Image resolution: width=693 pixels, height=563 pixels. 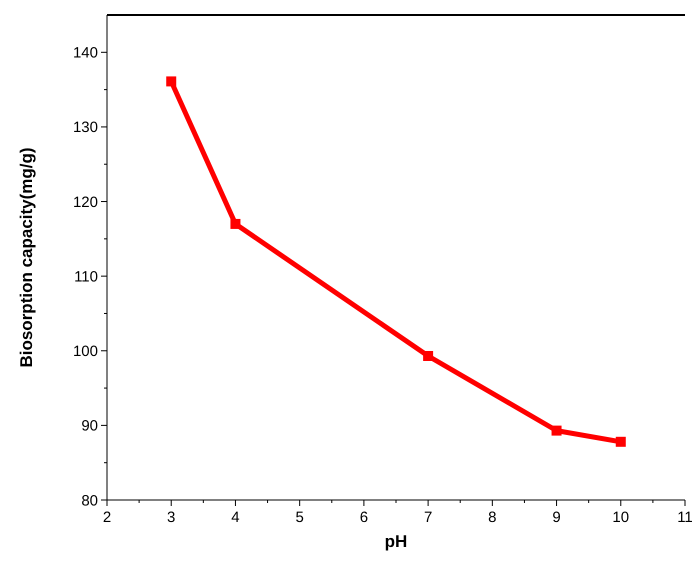 I want to click on y-tick-label: 100, so click(x=85, y=351).